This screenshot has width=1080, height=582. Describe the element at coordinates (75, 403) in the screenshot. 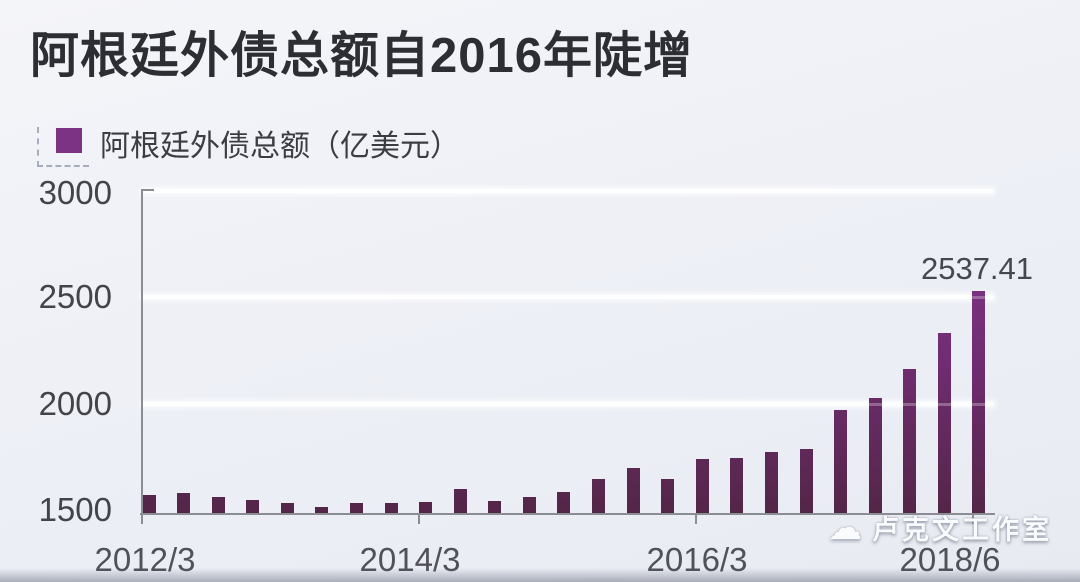

I see `y-axis-tick-label: 2000` at that location.